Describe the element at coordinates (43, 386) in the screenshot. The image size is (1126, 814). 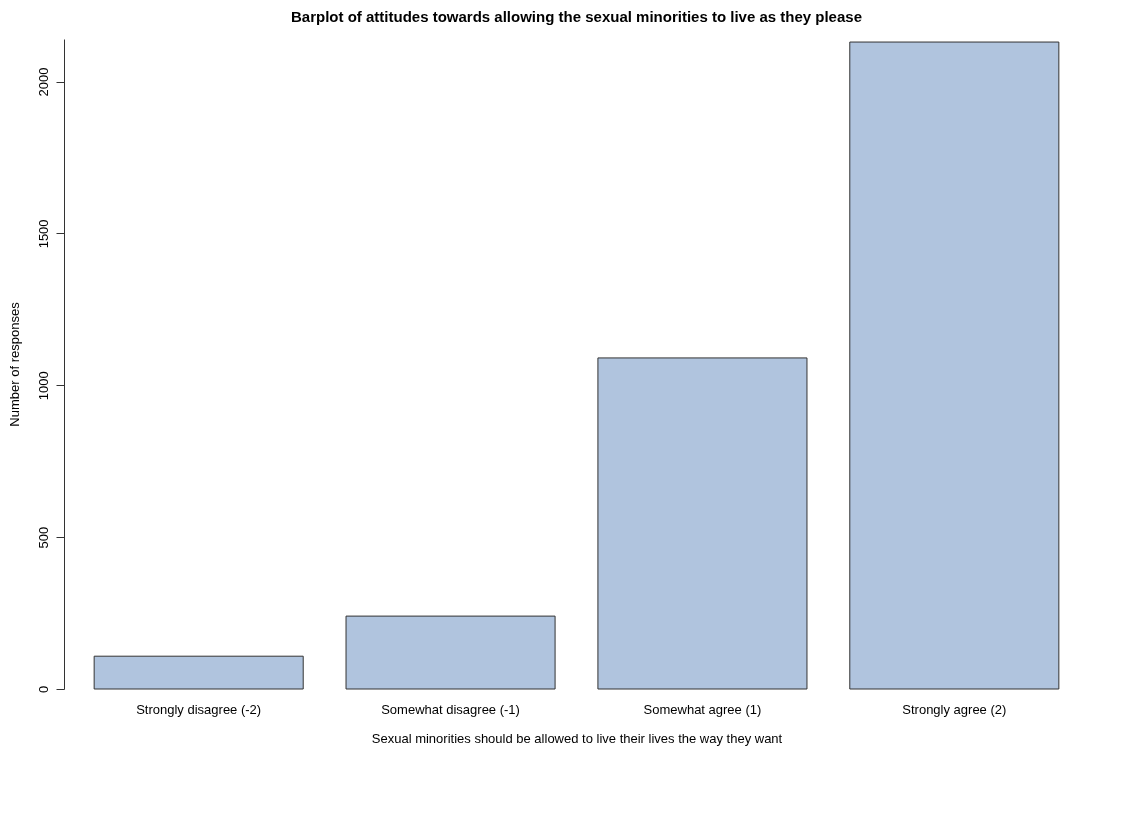
I see `y-tick-label: 1000` at that location.